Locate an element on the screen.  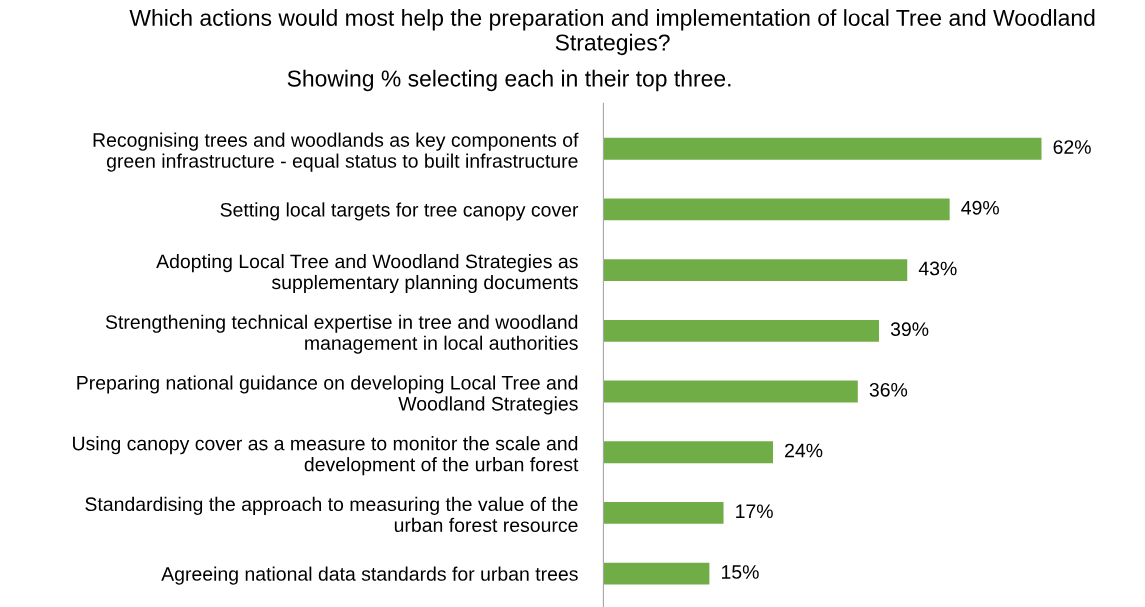
y-tick-label: Strengthening technical expertise in tree and woodland management in local authorities is located at coordinates (341, 334).